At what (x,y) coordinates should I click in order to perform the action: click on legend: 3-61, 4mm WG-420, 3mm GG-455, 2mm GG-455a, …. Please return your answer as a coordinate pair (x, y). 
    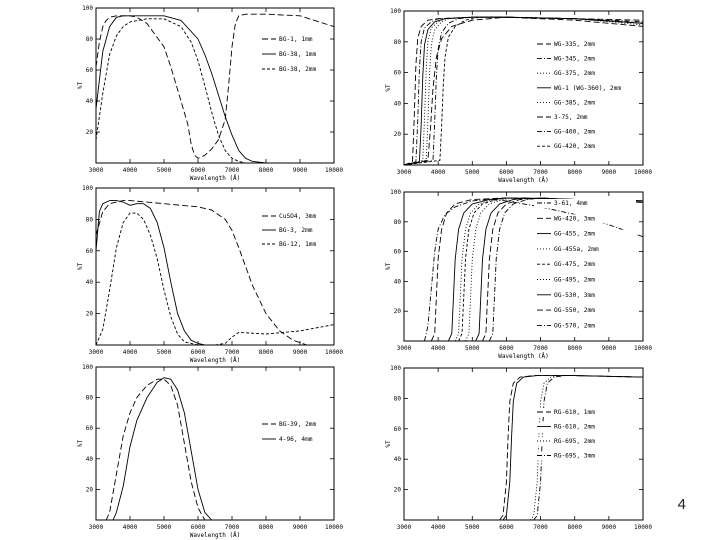
    Looking at the image, I should click on (585, 265).